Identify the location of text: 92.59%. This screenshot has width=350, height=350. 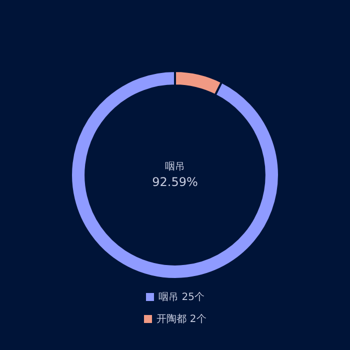
(175, 182).